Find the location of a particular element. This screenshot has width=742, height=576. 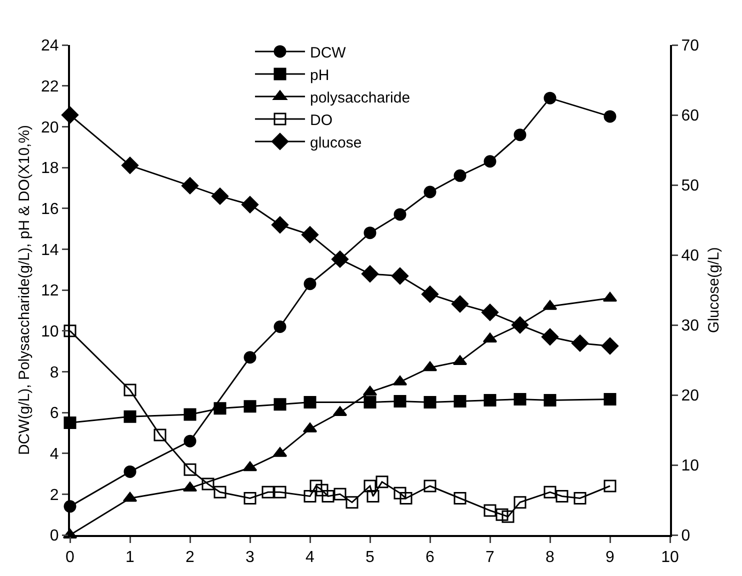

y-tick-label: 16 is located at coordinates (50, 209).